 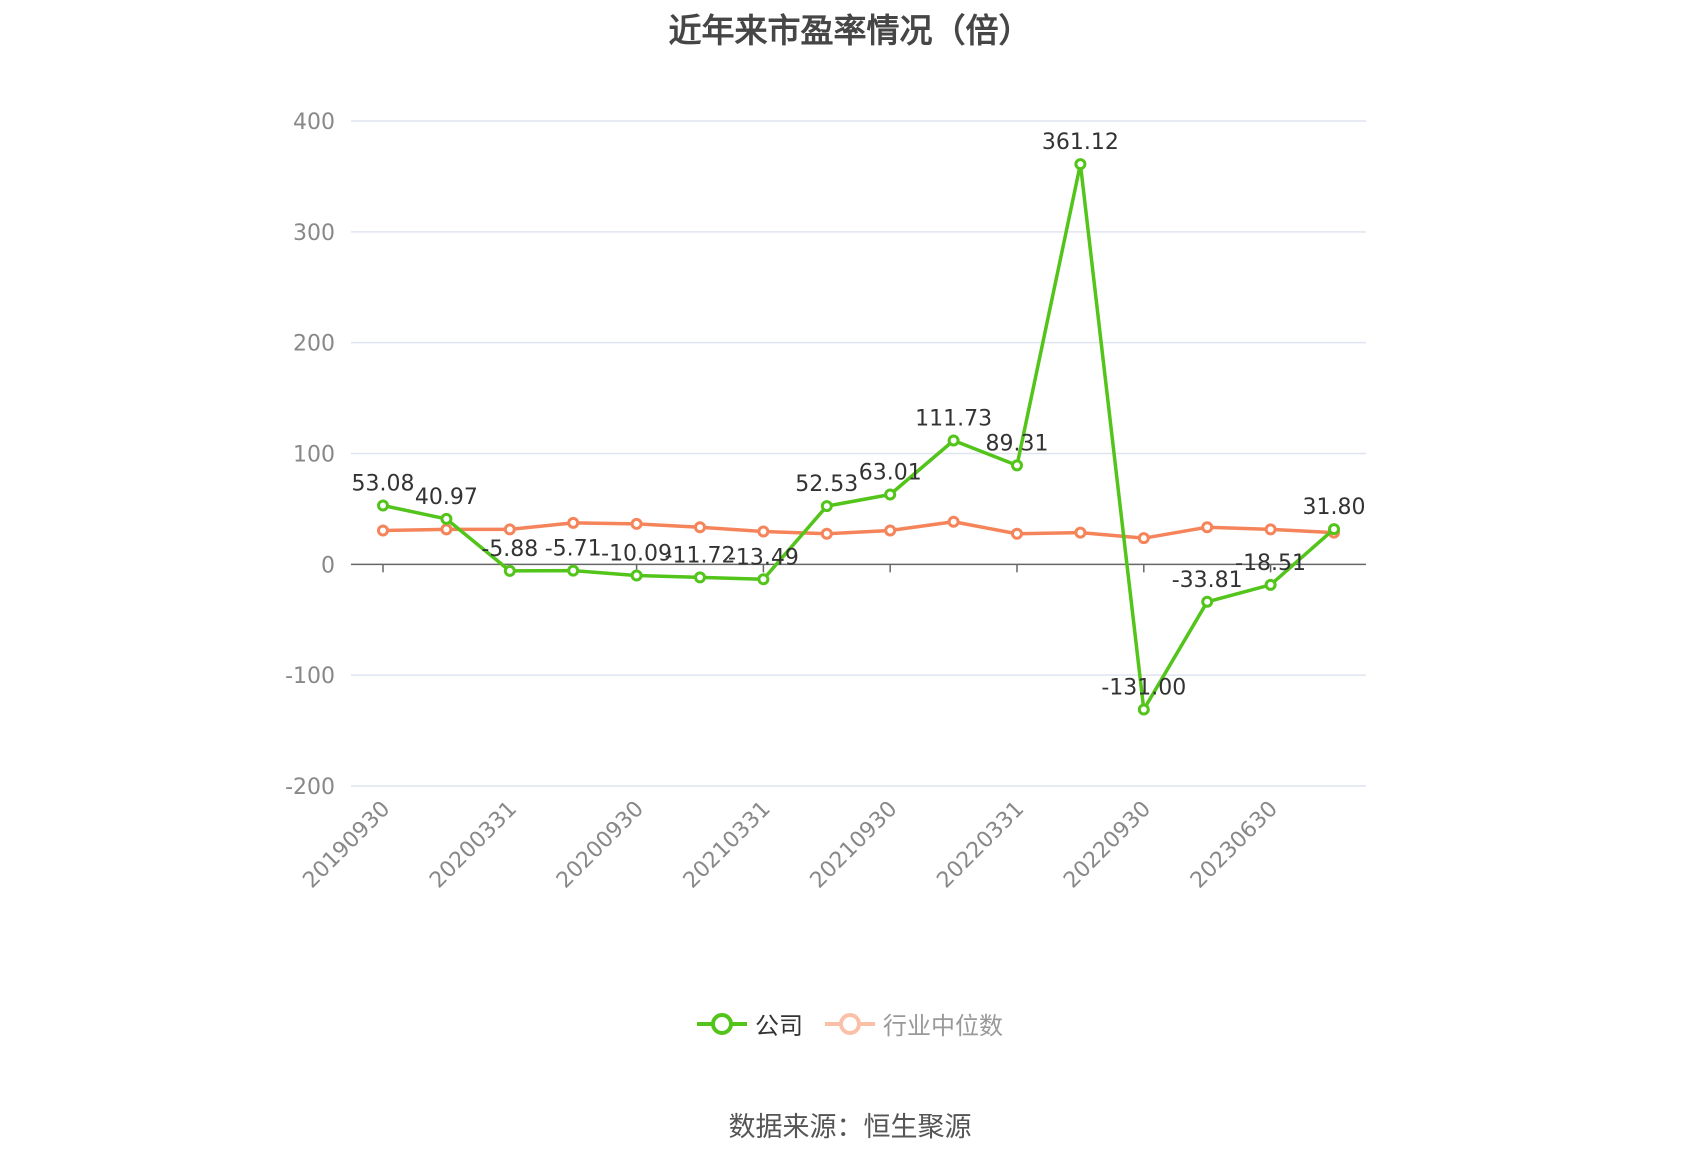 I want to click on data-label: -11.72, so click(x=700, y=555).